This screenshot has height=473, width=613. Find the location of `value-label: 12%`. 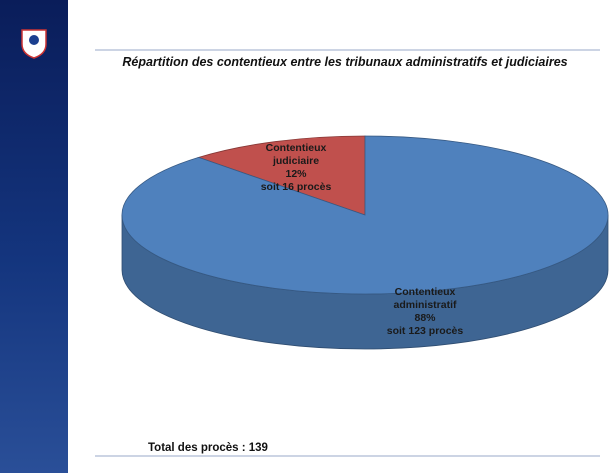

value-label: 12% is located at coordinates (296, 174).